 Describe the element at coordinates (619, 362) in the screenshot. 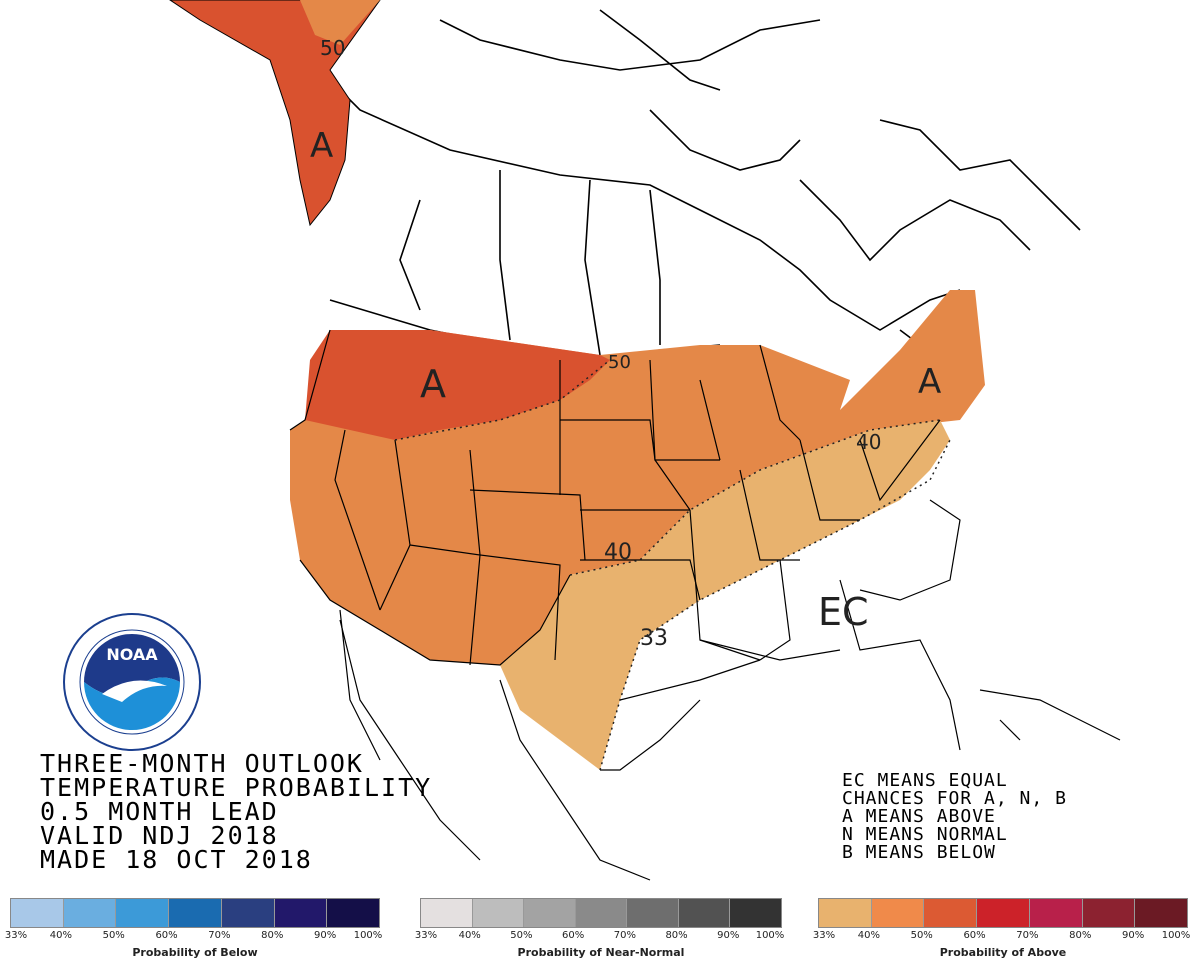

I see `plains-50-label: 50` at that location.